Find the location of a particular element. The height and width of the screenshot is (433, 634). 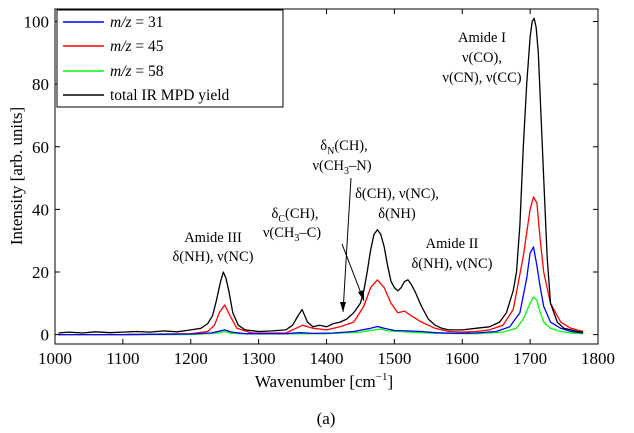

annotation-amide-ii: Amide II δ(NH), ν(NC) is located at coordinates (451, 254).